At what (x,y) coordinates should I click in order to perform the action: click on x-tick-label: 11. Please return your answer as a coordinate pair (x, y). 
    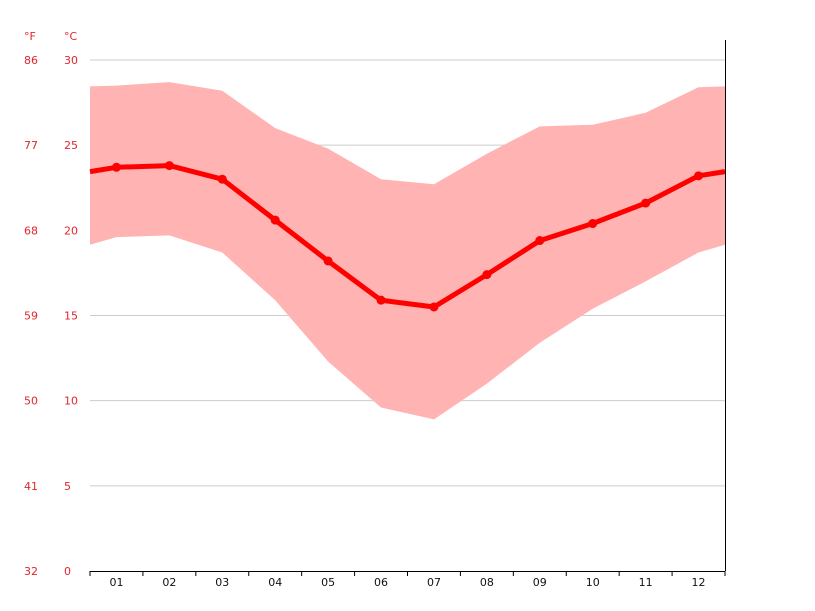
    Looking at the image, I should click on (646, 582).